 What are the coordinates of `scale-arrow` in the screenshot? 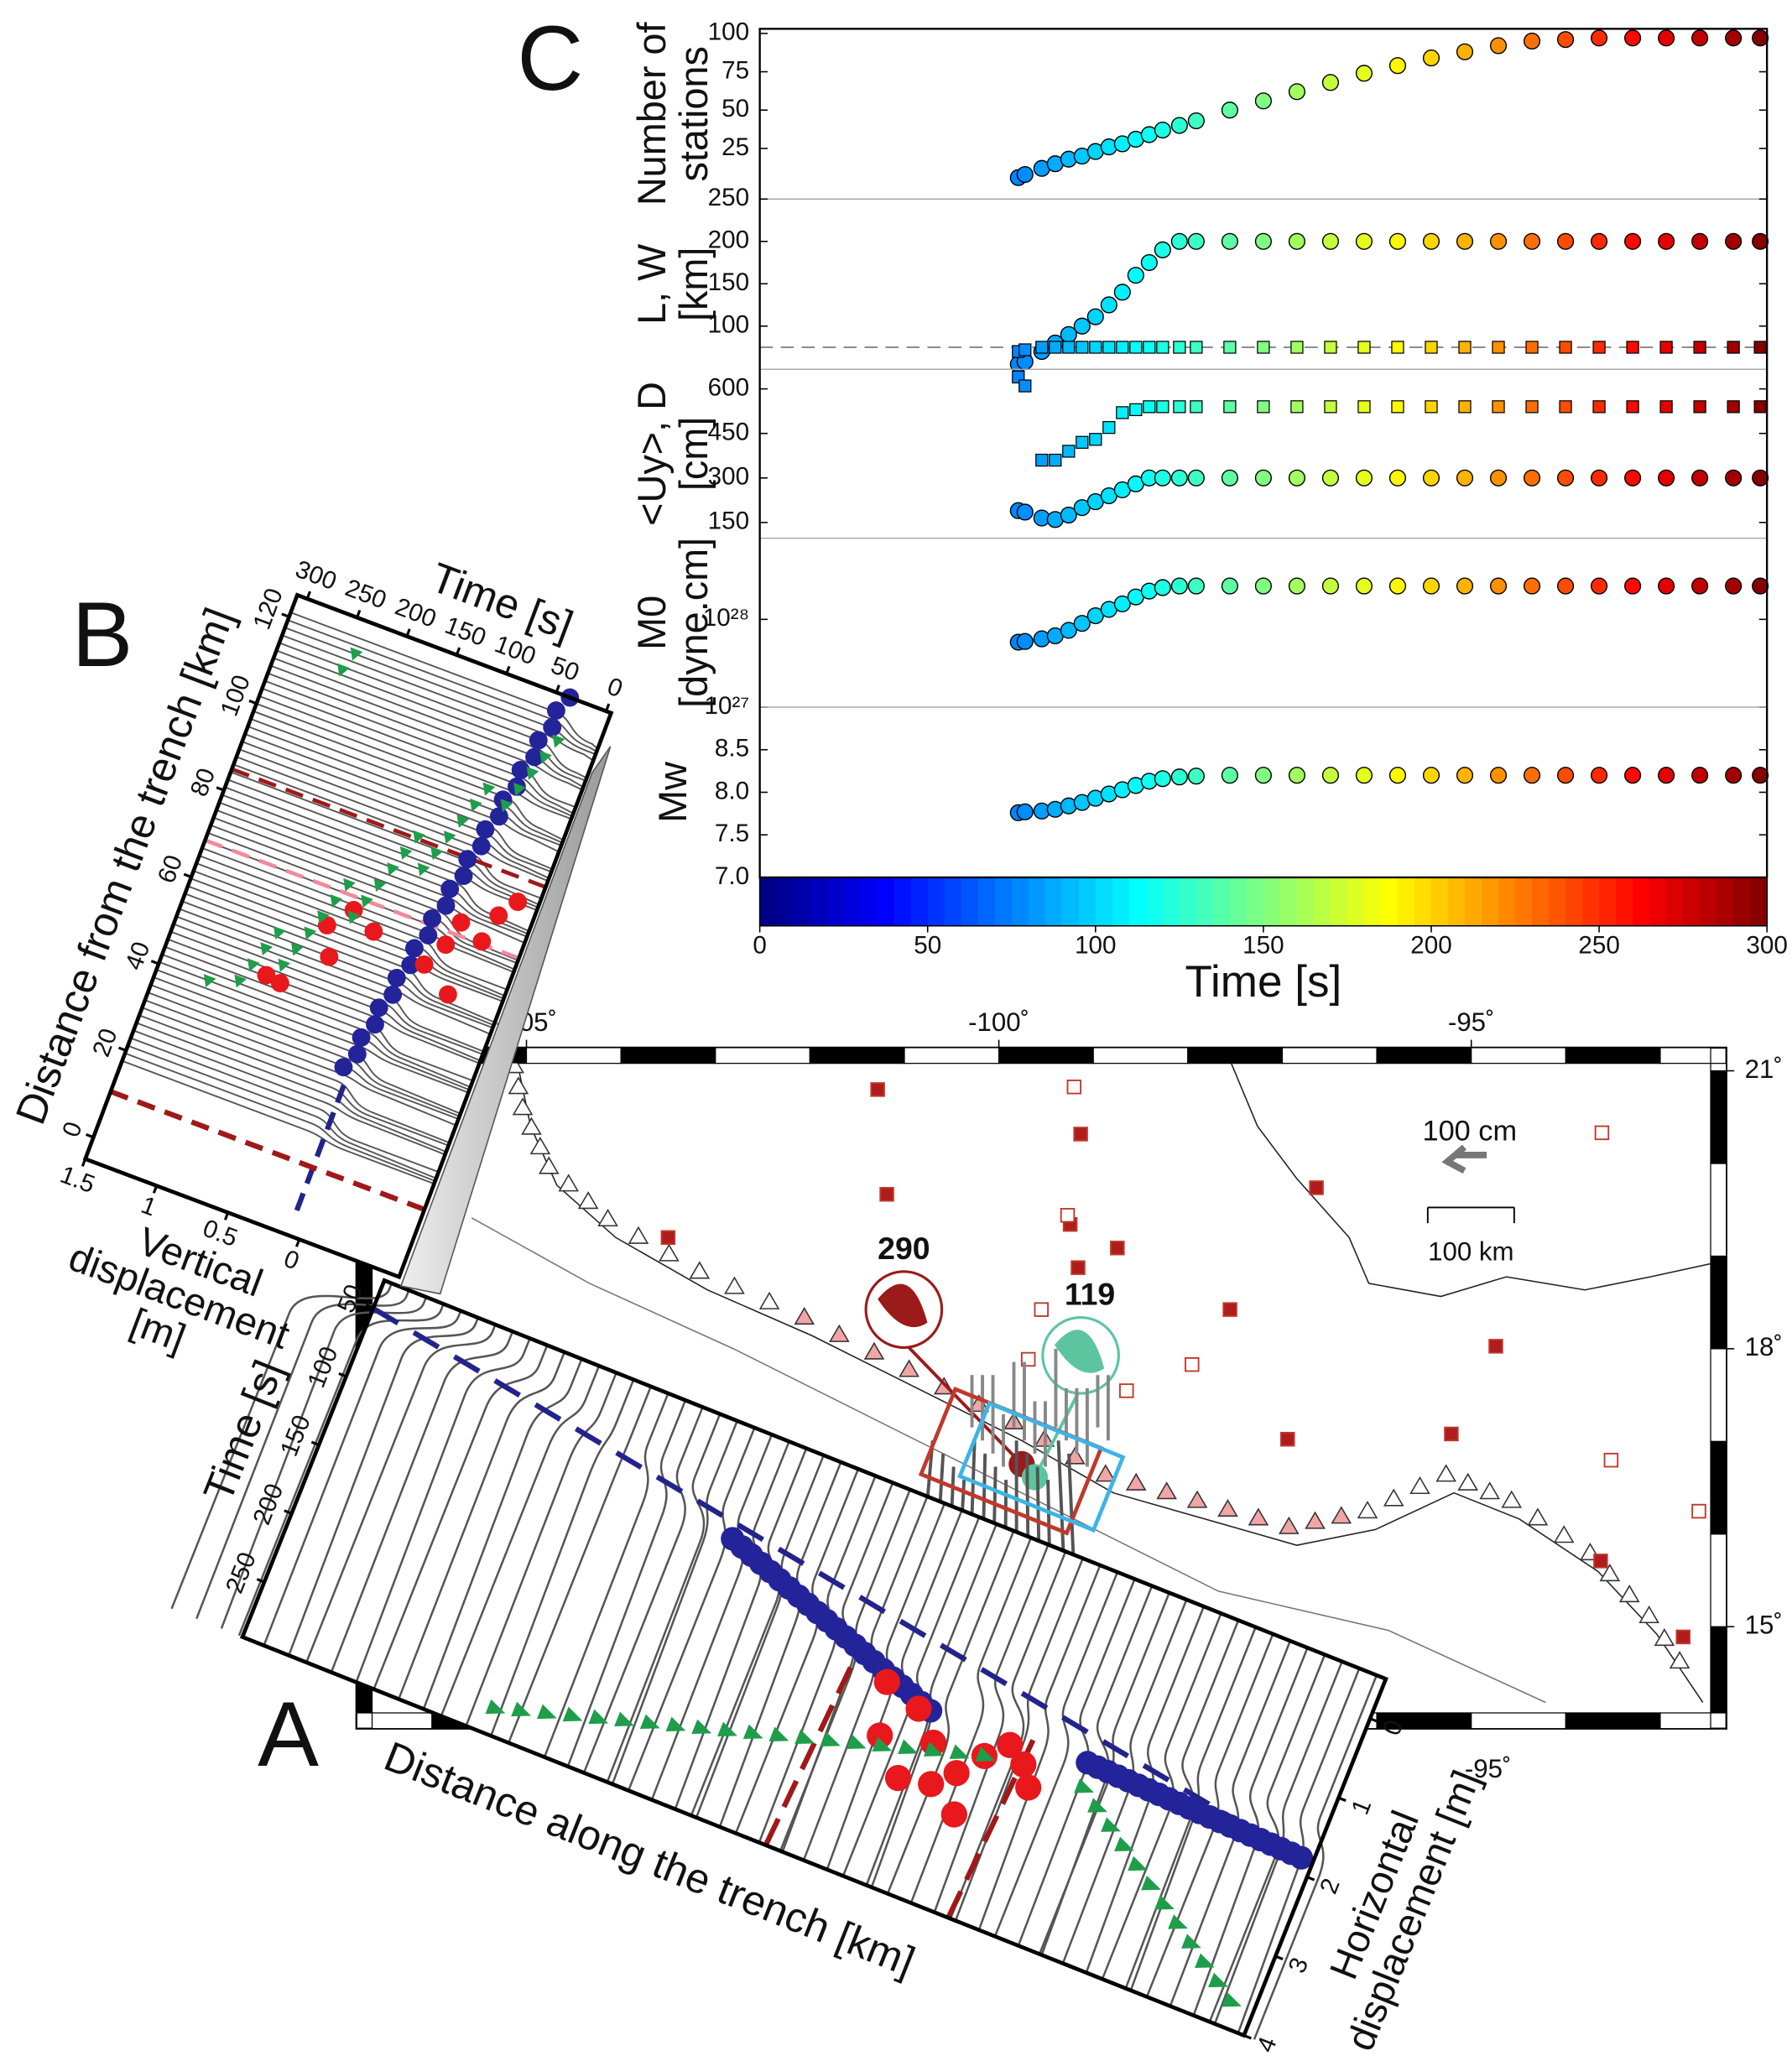 It's located at (1464, 1159).